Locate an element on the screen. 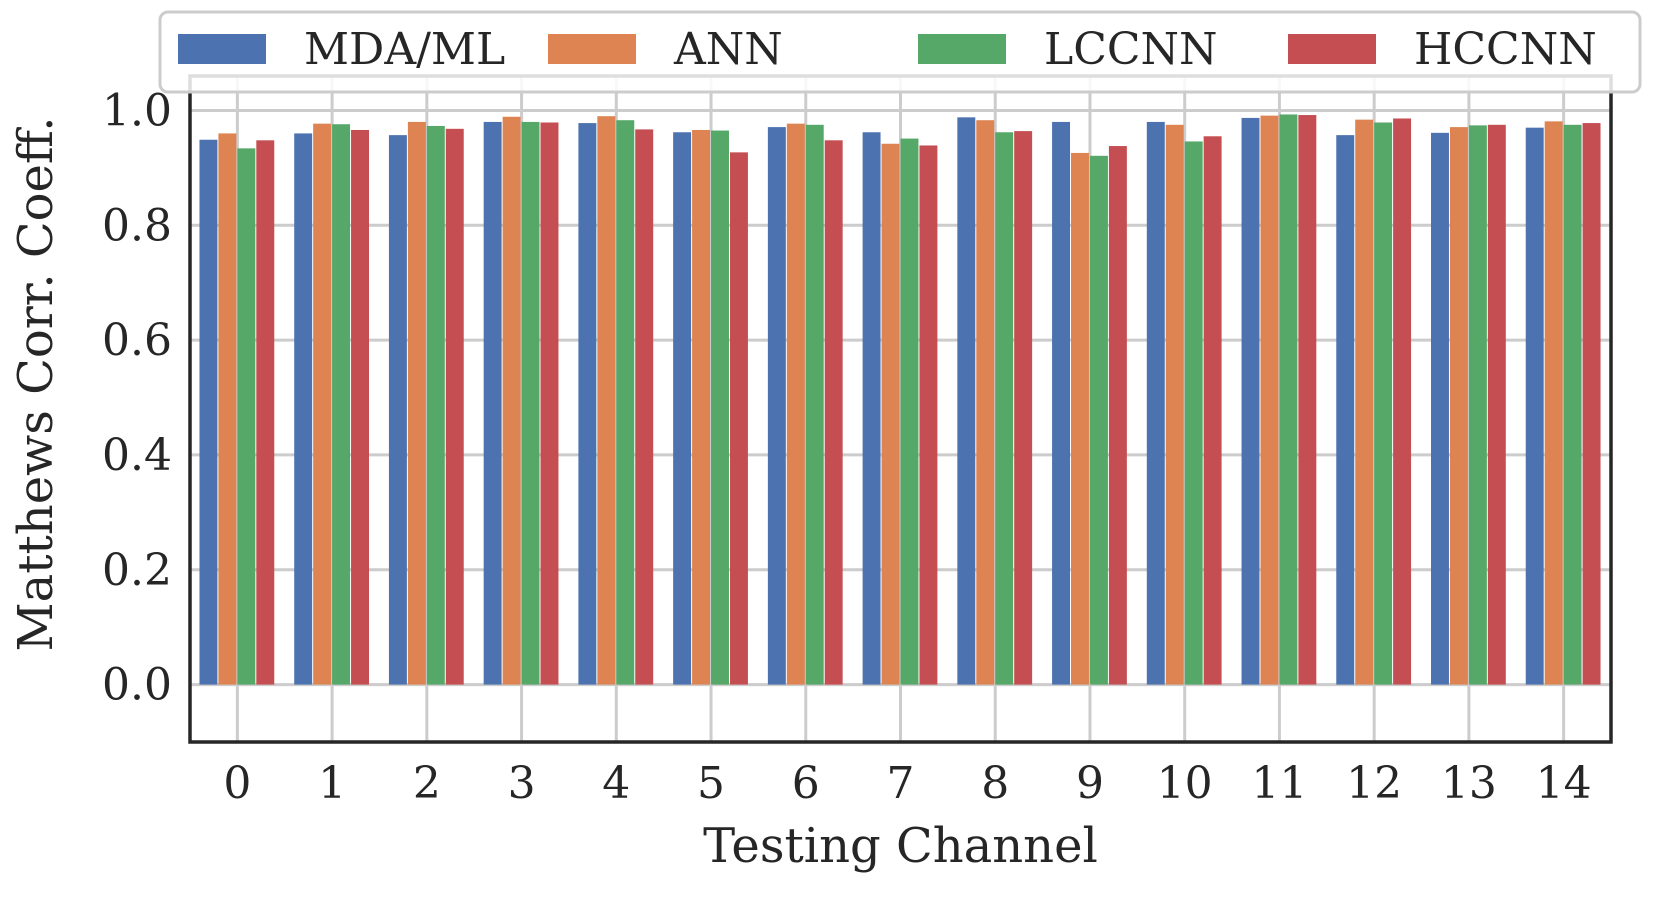 Image resolution: width=1654 pixels, height=900 pixels. x-tick-label: 4 is located at coordinates (616, 783).